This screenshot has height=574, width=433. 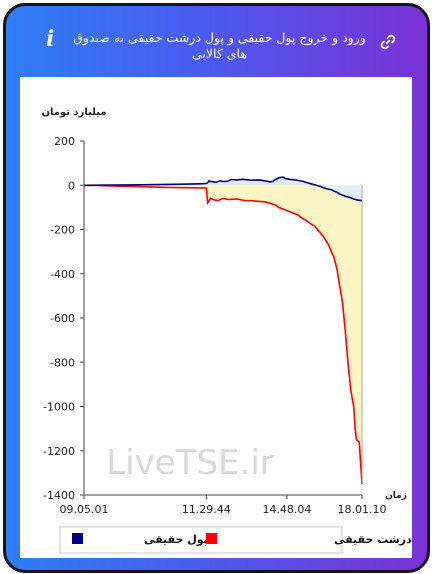 What do you see at coordinates (73, 112) in the screenshot?
I see `y-axis-label: میلیارد تومان` at bounding box center [73, 112].